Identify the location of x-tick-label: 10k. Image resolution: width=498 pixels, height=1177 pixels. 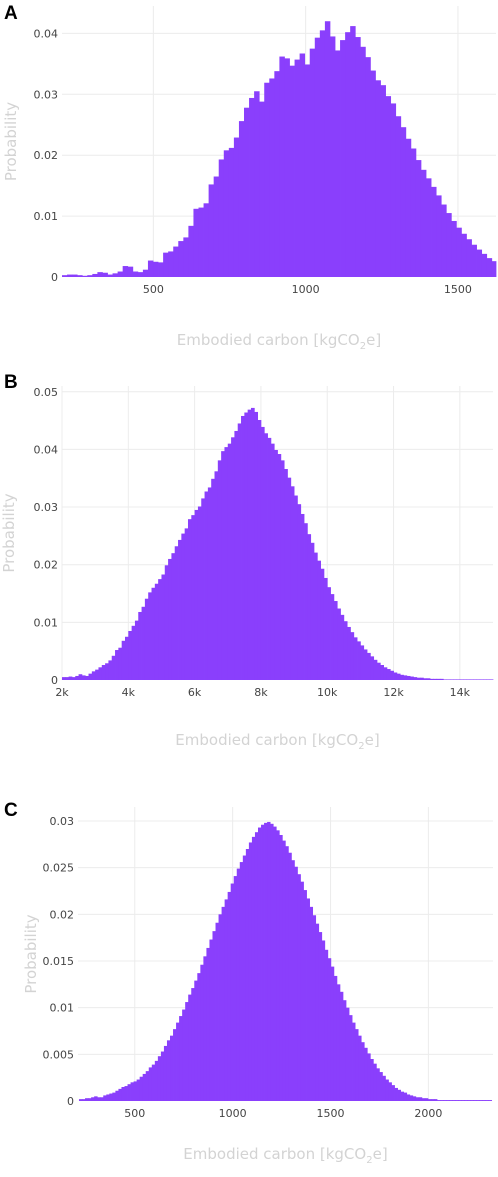
(327, 692).